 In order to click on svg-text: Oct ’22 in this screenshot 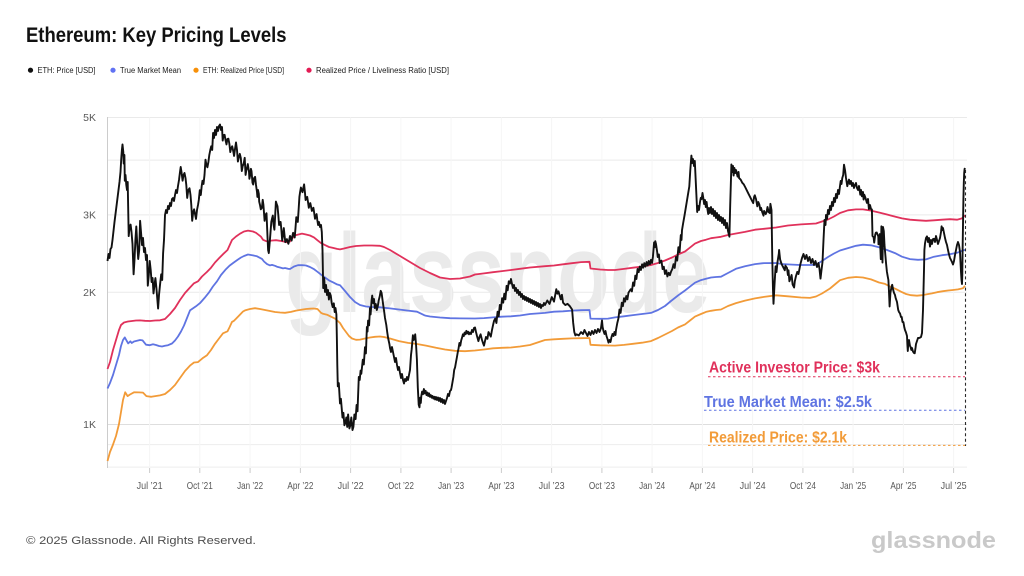, I will do `click(401, 486)`.